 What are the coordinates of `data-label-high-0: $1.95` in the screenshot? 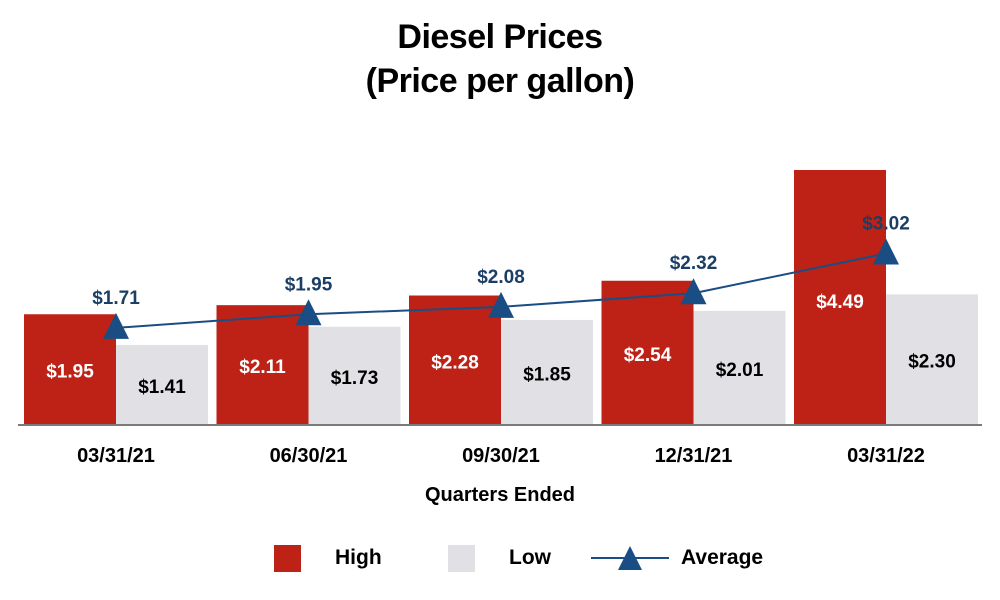 It's located at (70, 372).